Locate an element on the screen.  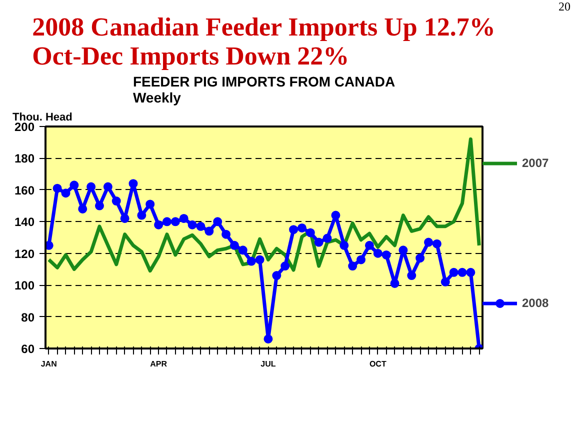
y-tick-label: 140 is located at coordinates (24, 222).